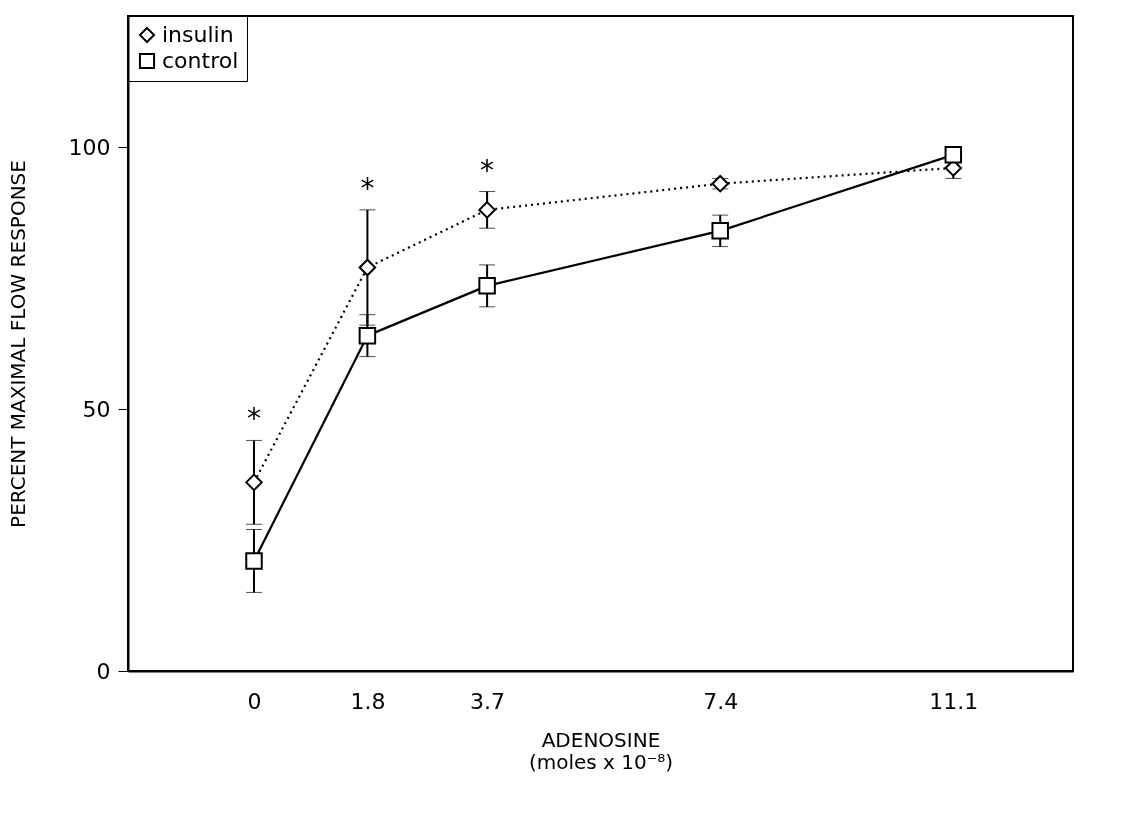 The height and width of the screenshot is (833, 1141). What do you see at coordinates (103, 671) in the screenshot?
I see `y-tick-label: 0` at bounding box center [103, 671].